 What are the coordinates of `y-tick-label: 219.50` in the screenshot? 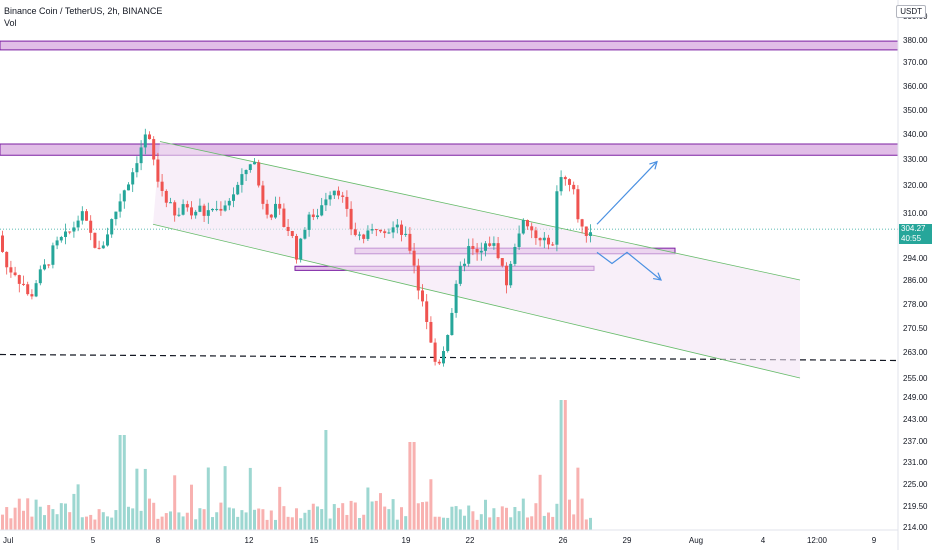 It's located at (915, 506).